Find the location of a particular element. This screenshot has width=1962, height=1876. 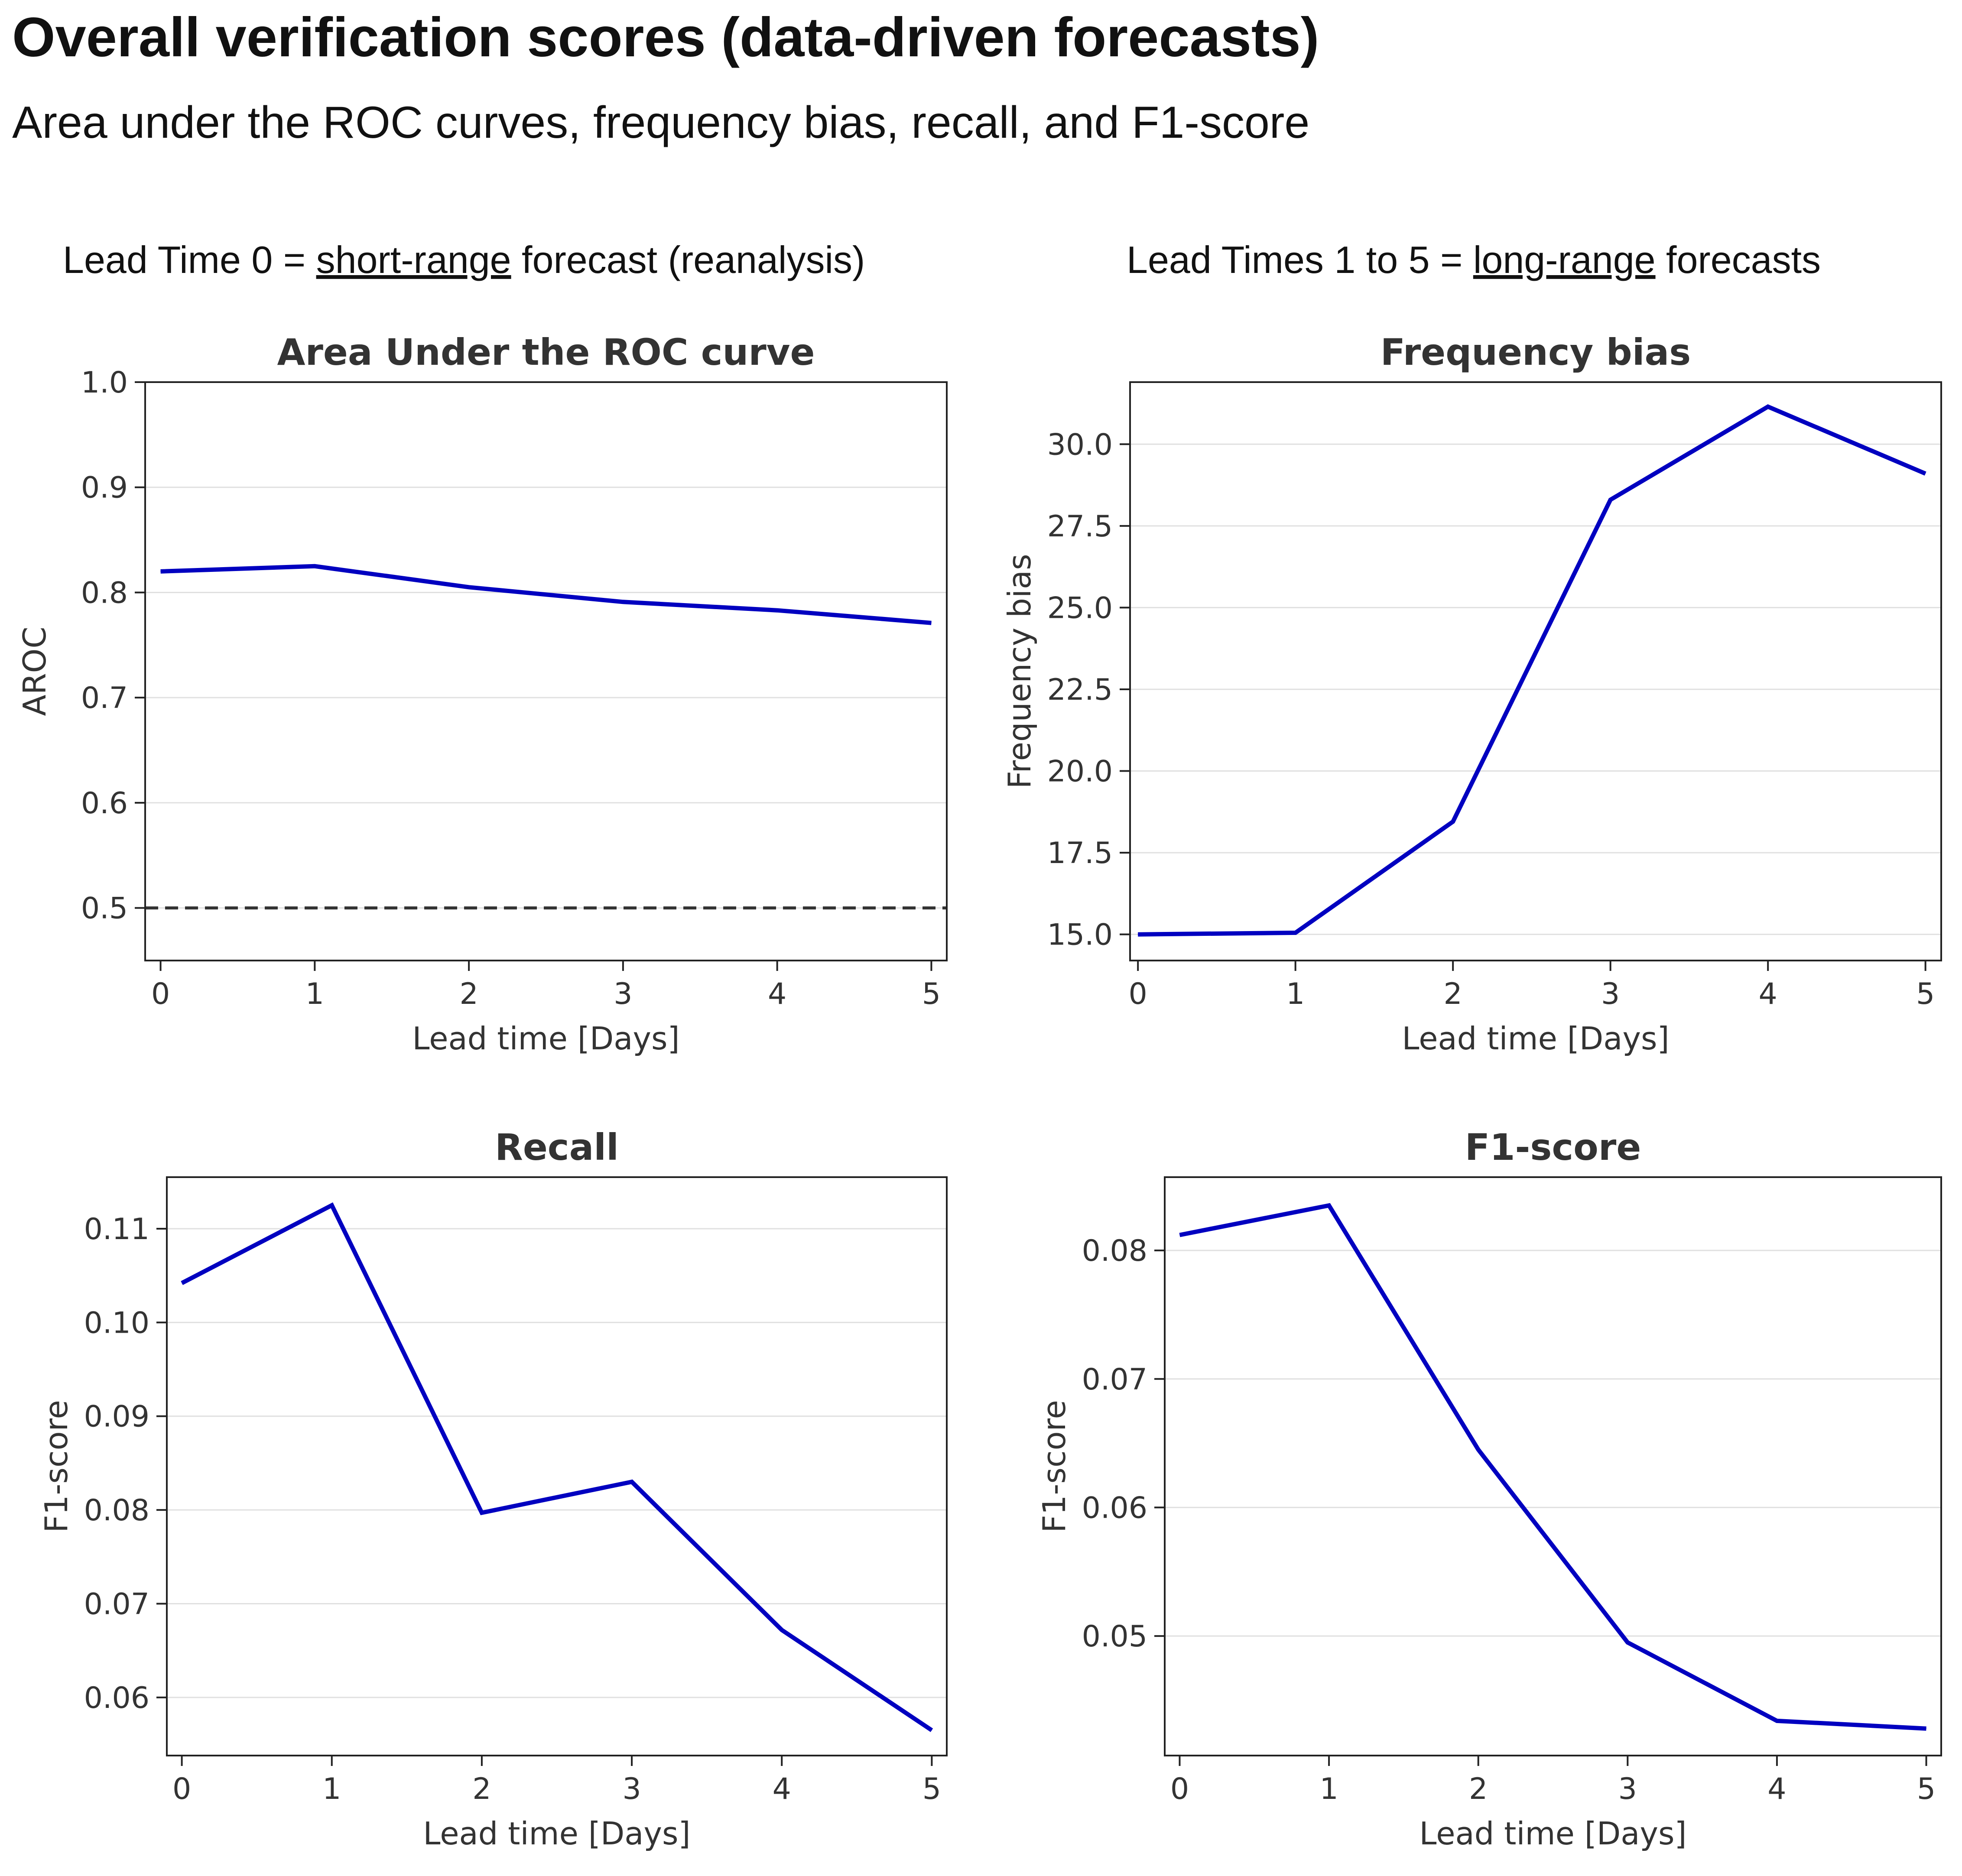

note-left-emphasis: short-range is located at coordinates (414, 259).